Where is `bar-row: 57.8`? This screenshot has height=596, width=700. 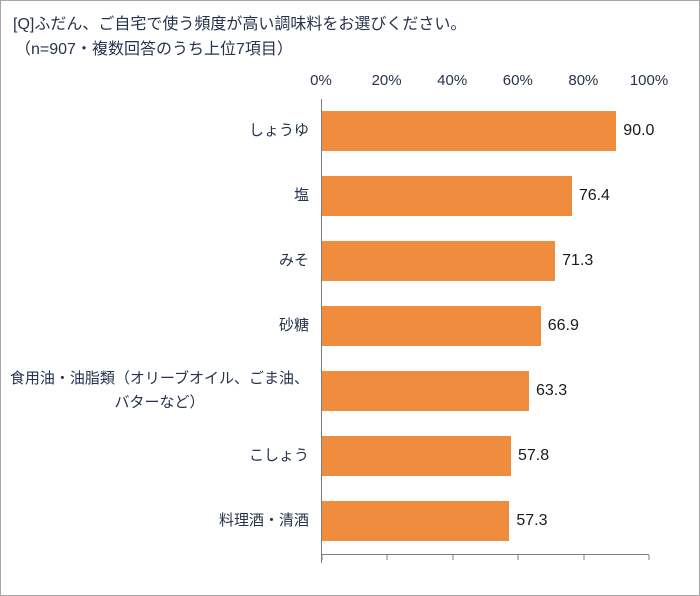 bar-row: 57.8 is located at coordinates (485, 456).